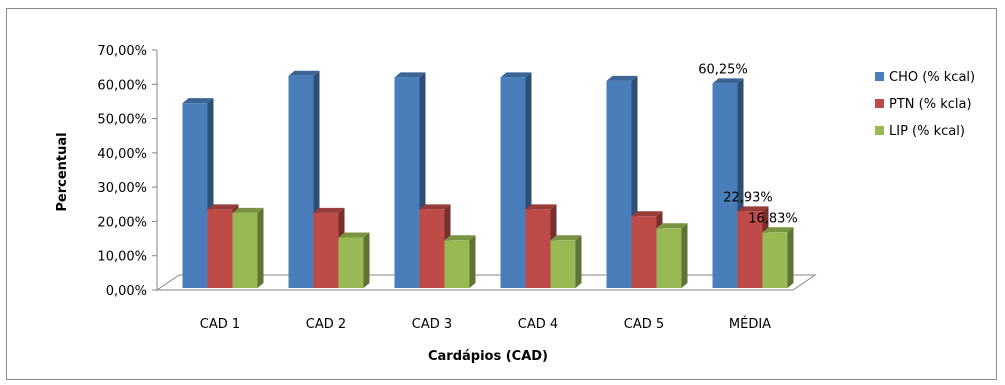  What do you see at coordinates (122, 120) in the screenshot?
I see `y-tick-label: 50,00%` at bounding box center [122, 120].